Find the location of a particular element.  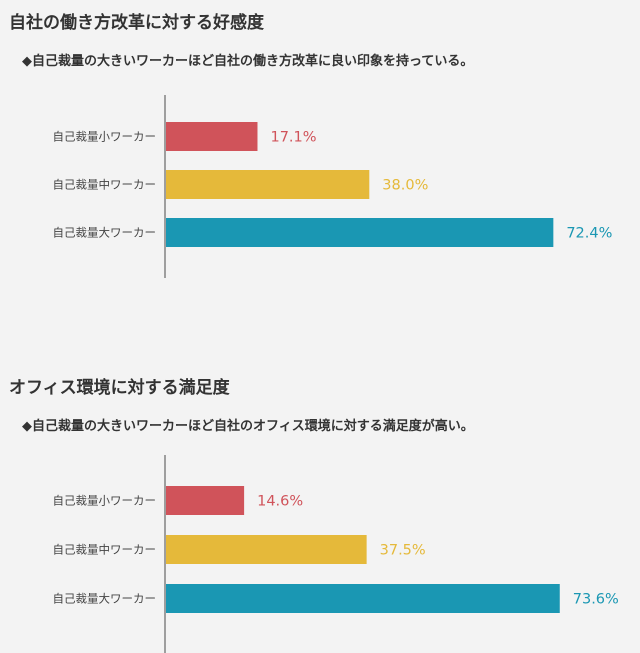

data-label: 17.1% is located at coordinates (293, 138).